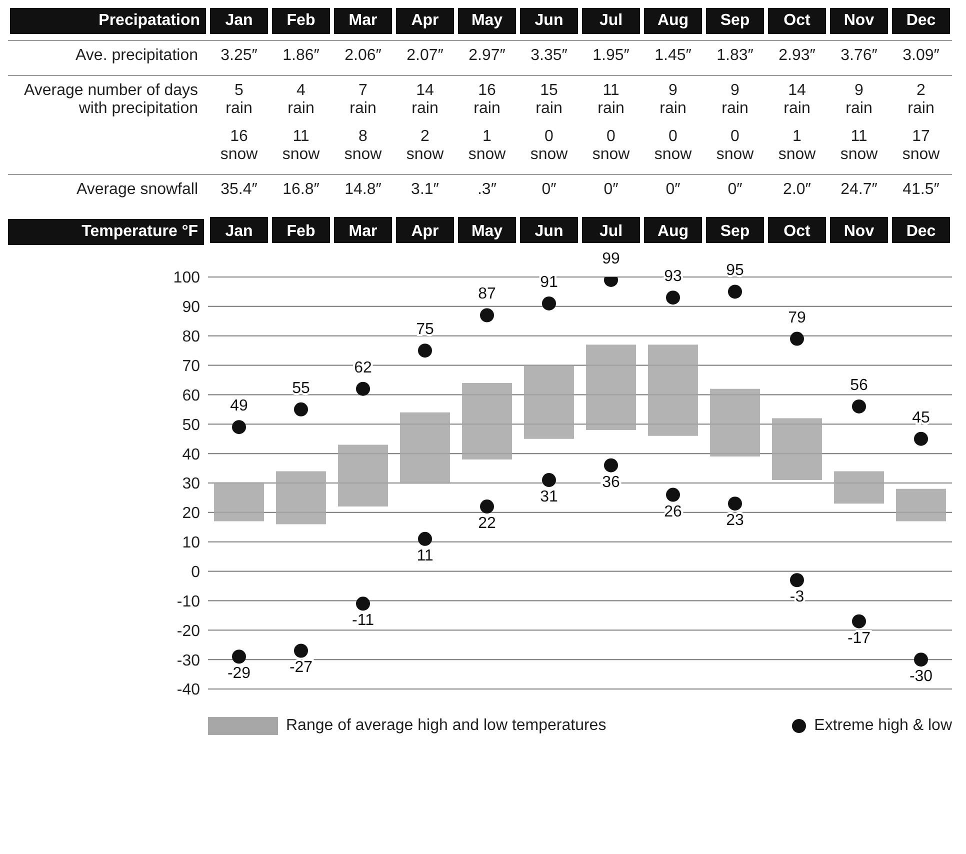  I want to click on y-tick-label: 40, so click(191, 455).